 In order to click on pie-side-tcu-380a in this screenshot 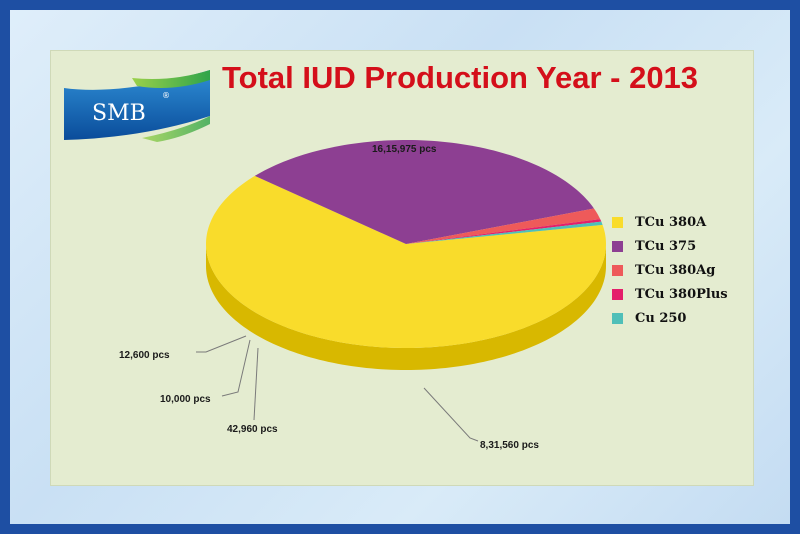, I will do `click(406, 307)`.